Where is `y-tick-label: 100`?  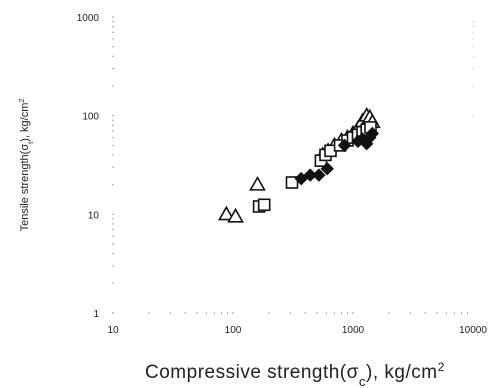 y-tick-label: 100 is located at coordinates (90, 117).